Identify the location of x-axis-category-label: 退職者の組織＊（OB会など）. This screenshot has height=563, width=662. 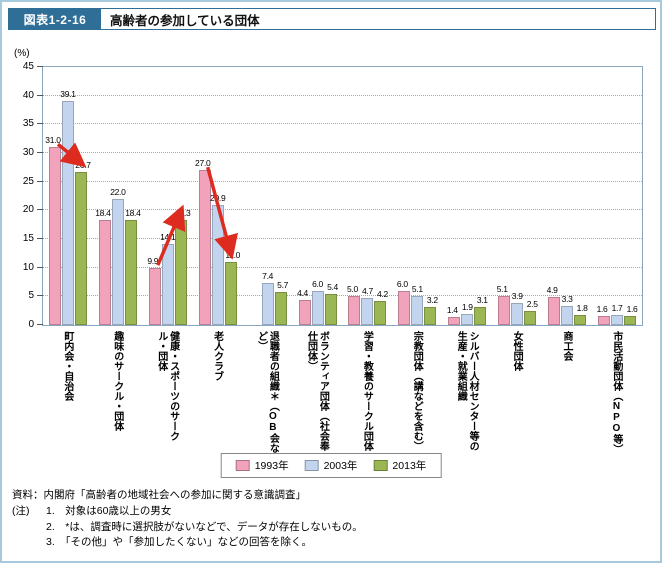
(267, 392).